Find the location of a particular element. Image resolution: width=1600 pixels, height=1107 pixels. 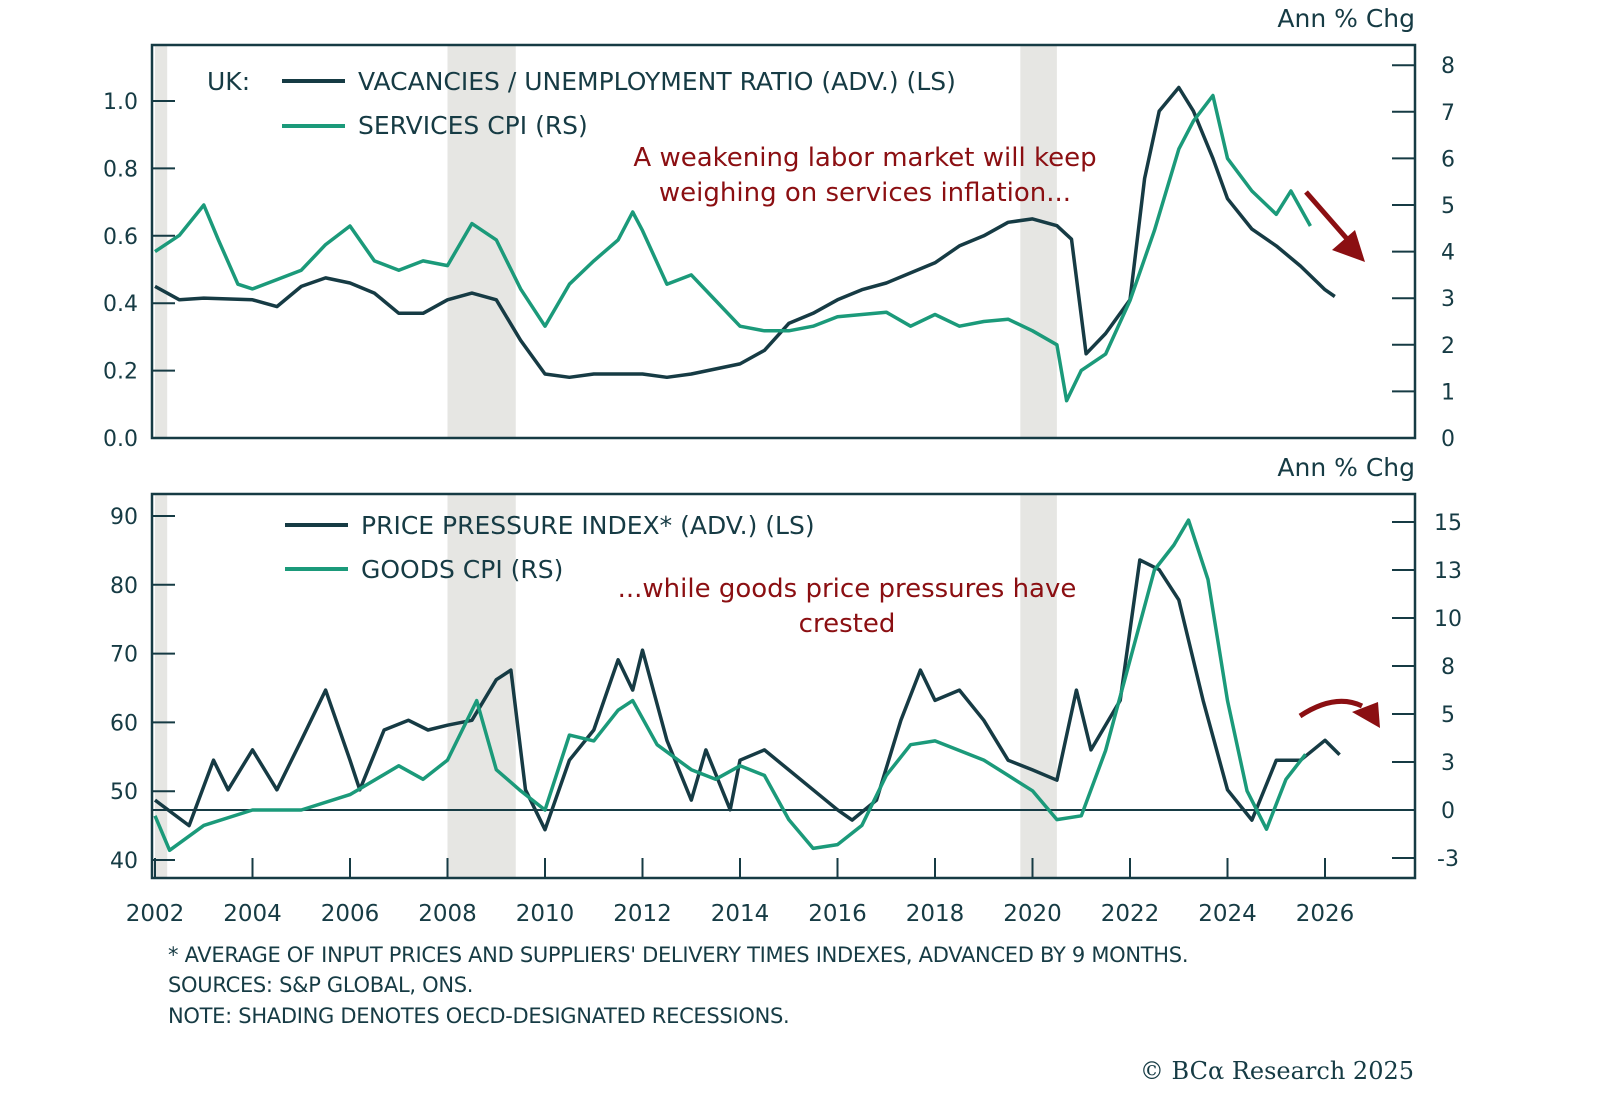

top-right-tick-label: 3 is located at coordinates (1448, 299).